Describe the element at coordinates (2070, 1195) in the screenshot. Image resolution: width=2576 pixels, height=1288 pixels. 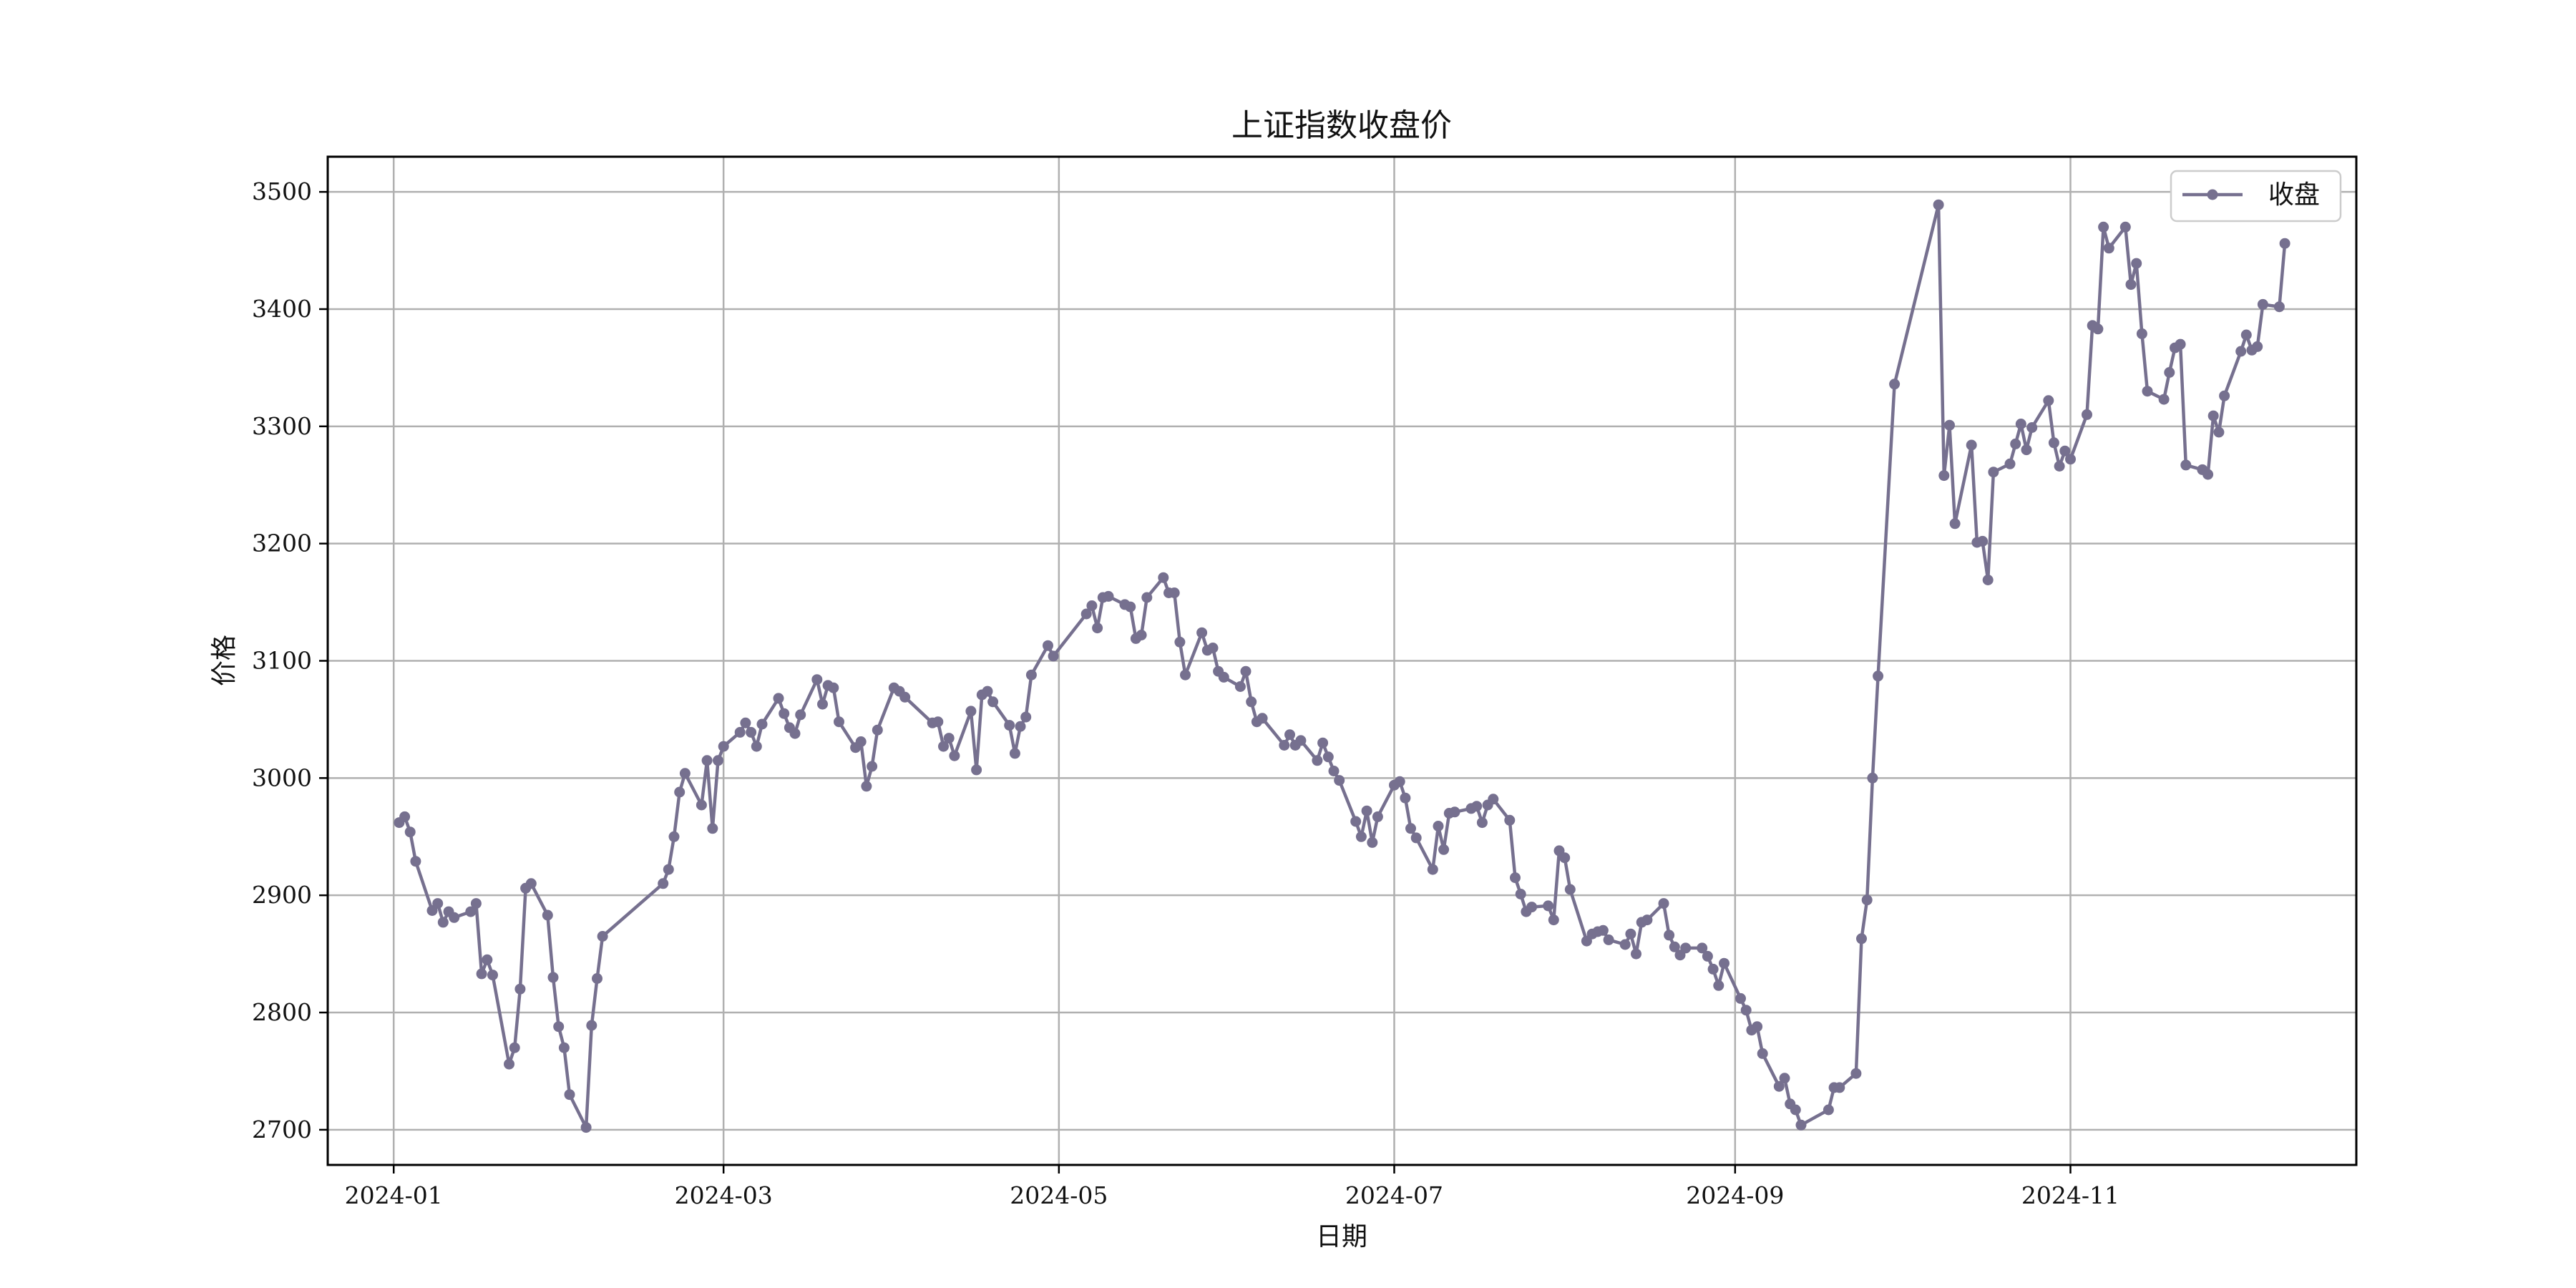
I see `x-tick-label: 2024-11` at that location.